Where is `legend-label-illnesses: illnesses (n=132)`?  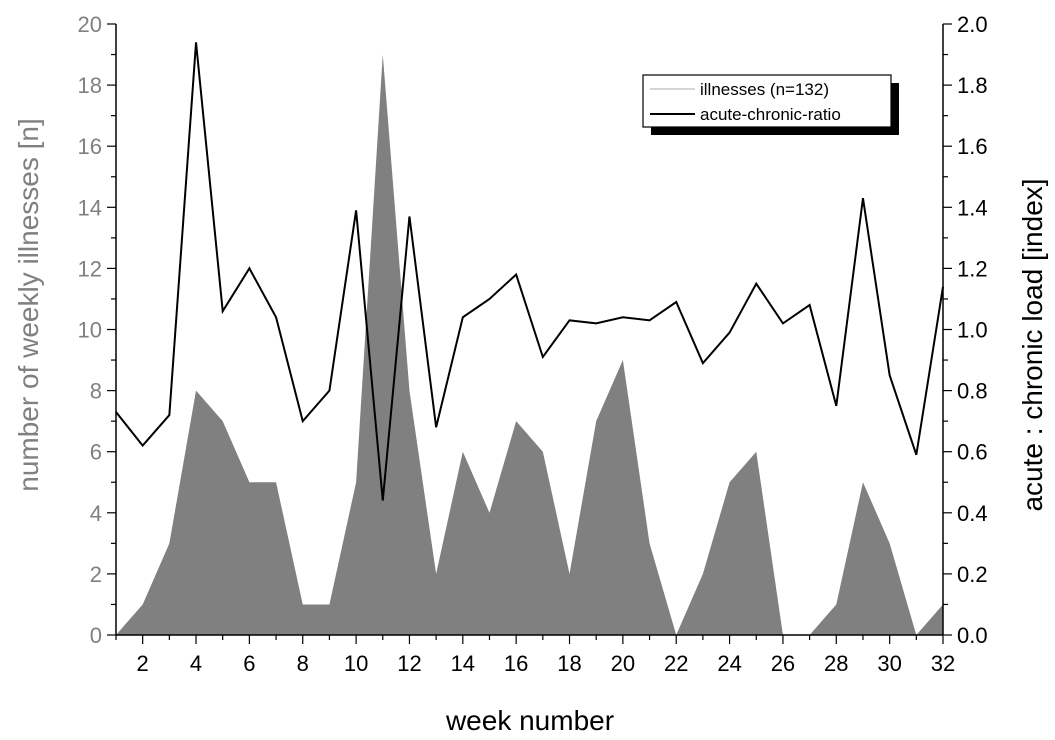 legend-label-illnesses: illnesses (n=132) is located at coordinates (764, 89).